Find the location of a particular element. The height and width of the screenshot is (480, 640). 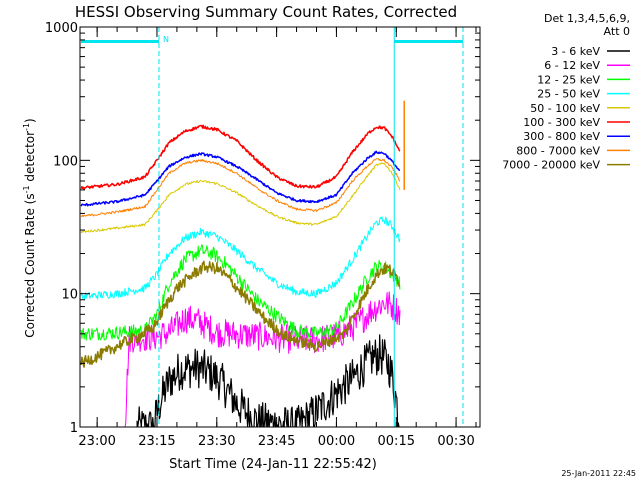

legend-label-2: 6 - 12 keV is located at coordinates (572, 65).